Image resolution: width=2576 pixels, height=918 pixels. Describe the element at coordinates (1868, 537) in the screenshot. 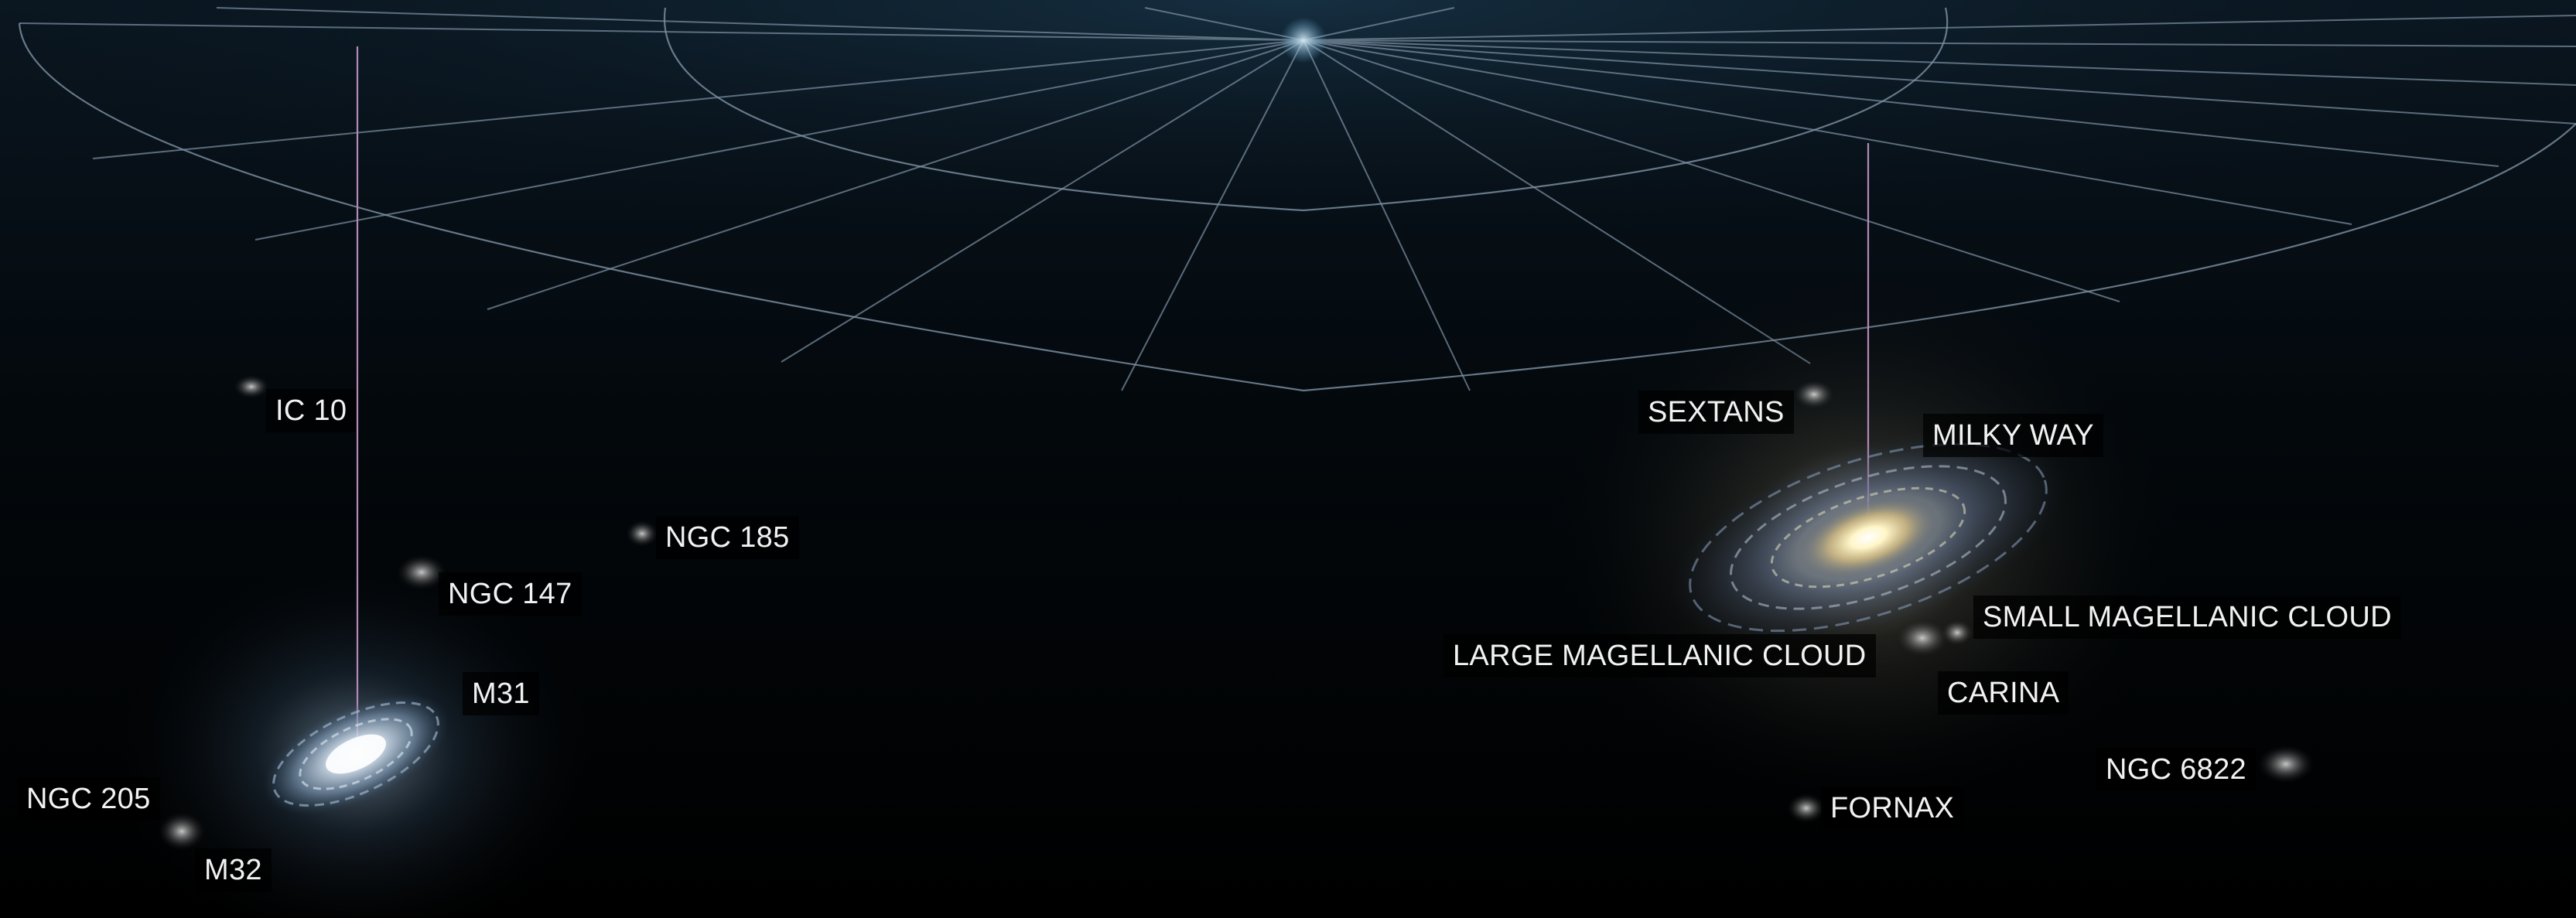

I see `milky-way-galaxy` at that location.